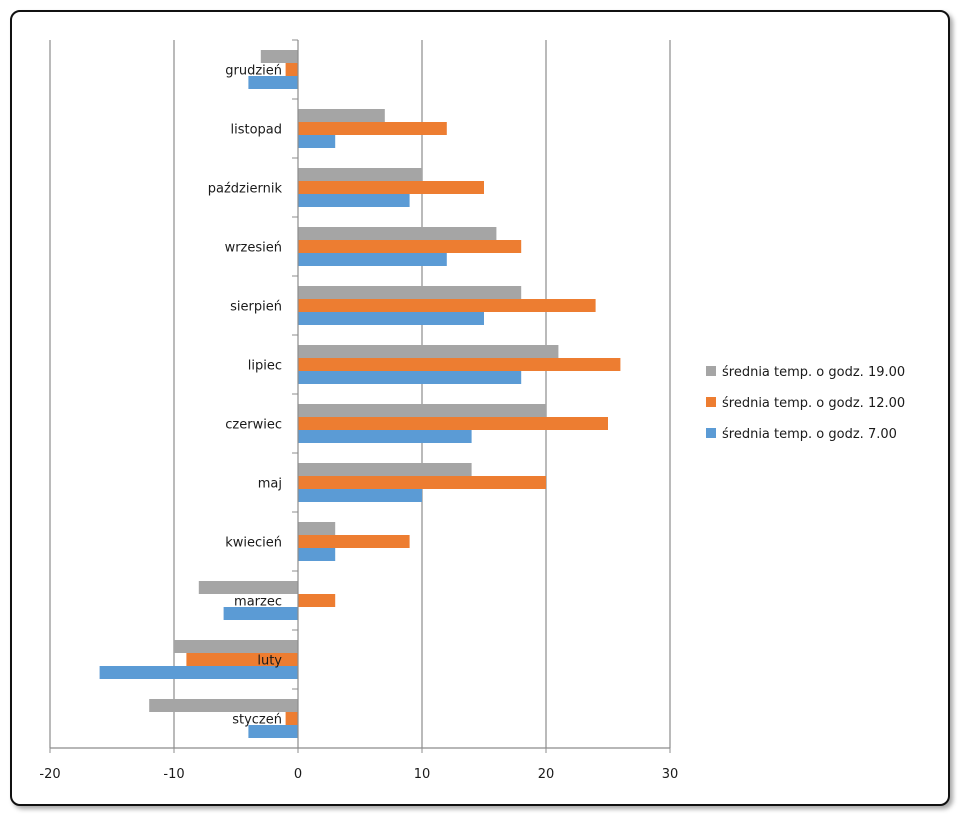 The width and height of the screenshot is (960, 816). I want to click on legend-label: średnia temp. o godz. 12.00, so click(813, 403).